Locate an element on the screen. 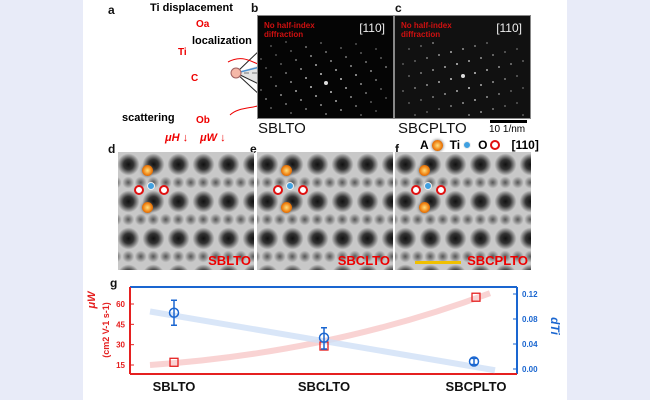  mu-h-label: μH ↓ is located at coordinates (177, 138).